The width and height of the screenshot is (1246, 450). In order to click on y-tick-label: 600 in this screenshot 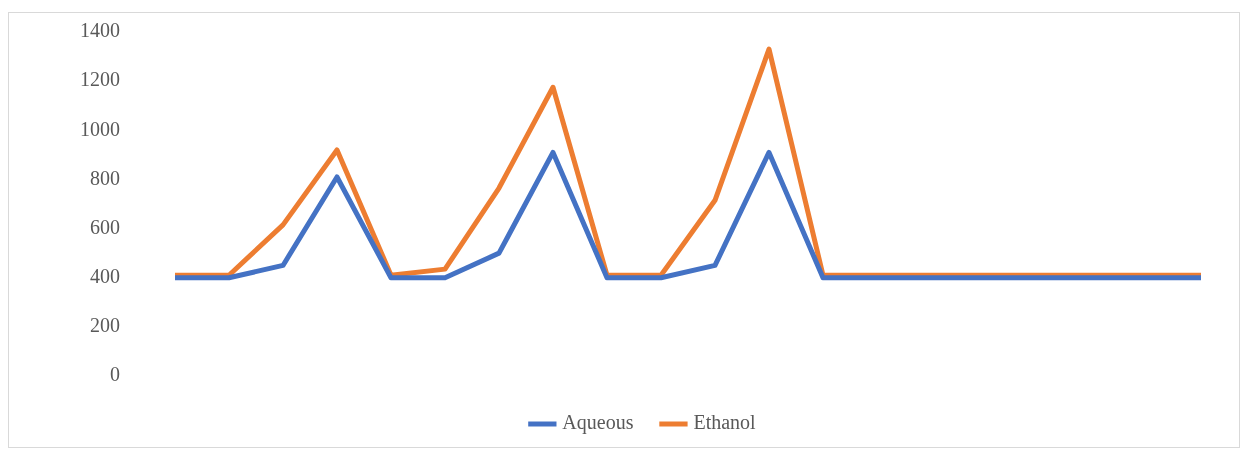, I will do `click(105, 226)`.